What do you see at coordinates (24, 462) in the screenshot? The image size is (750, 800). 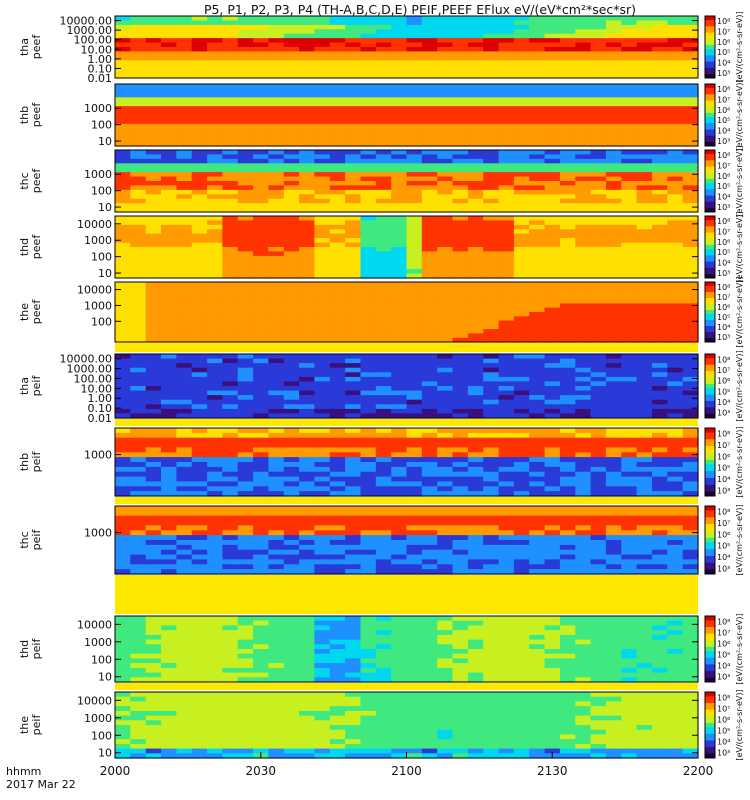 I see `y-label-probe: thb` at bounding box center [24, 462].